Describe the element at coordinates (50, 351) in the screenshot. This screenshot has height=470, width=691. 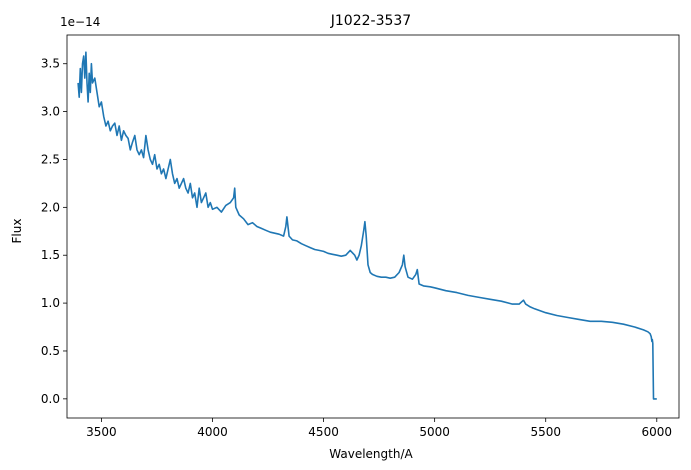
I see `y-tick-label: 0.5` at that location.